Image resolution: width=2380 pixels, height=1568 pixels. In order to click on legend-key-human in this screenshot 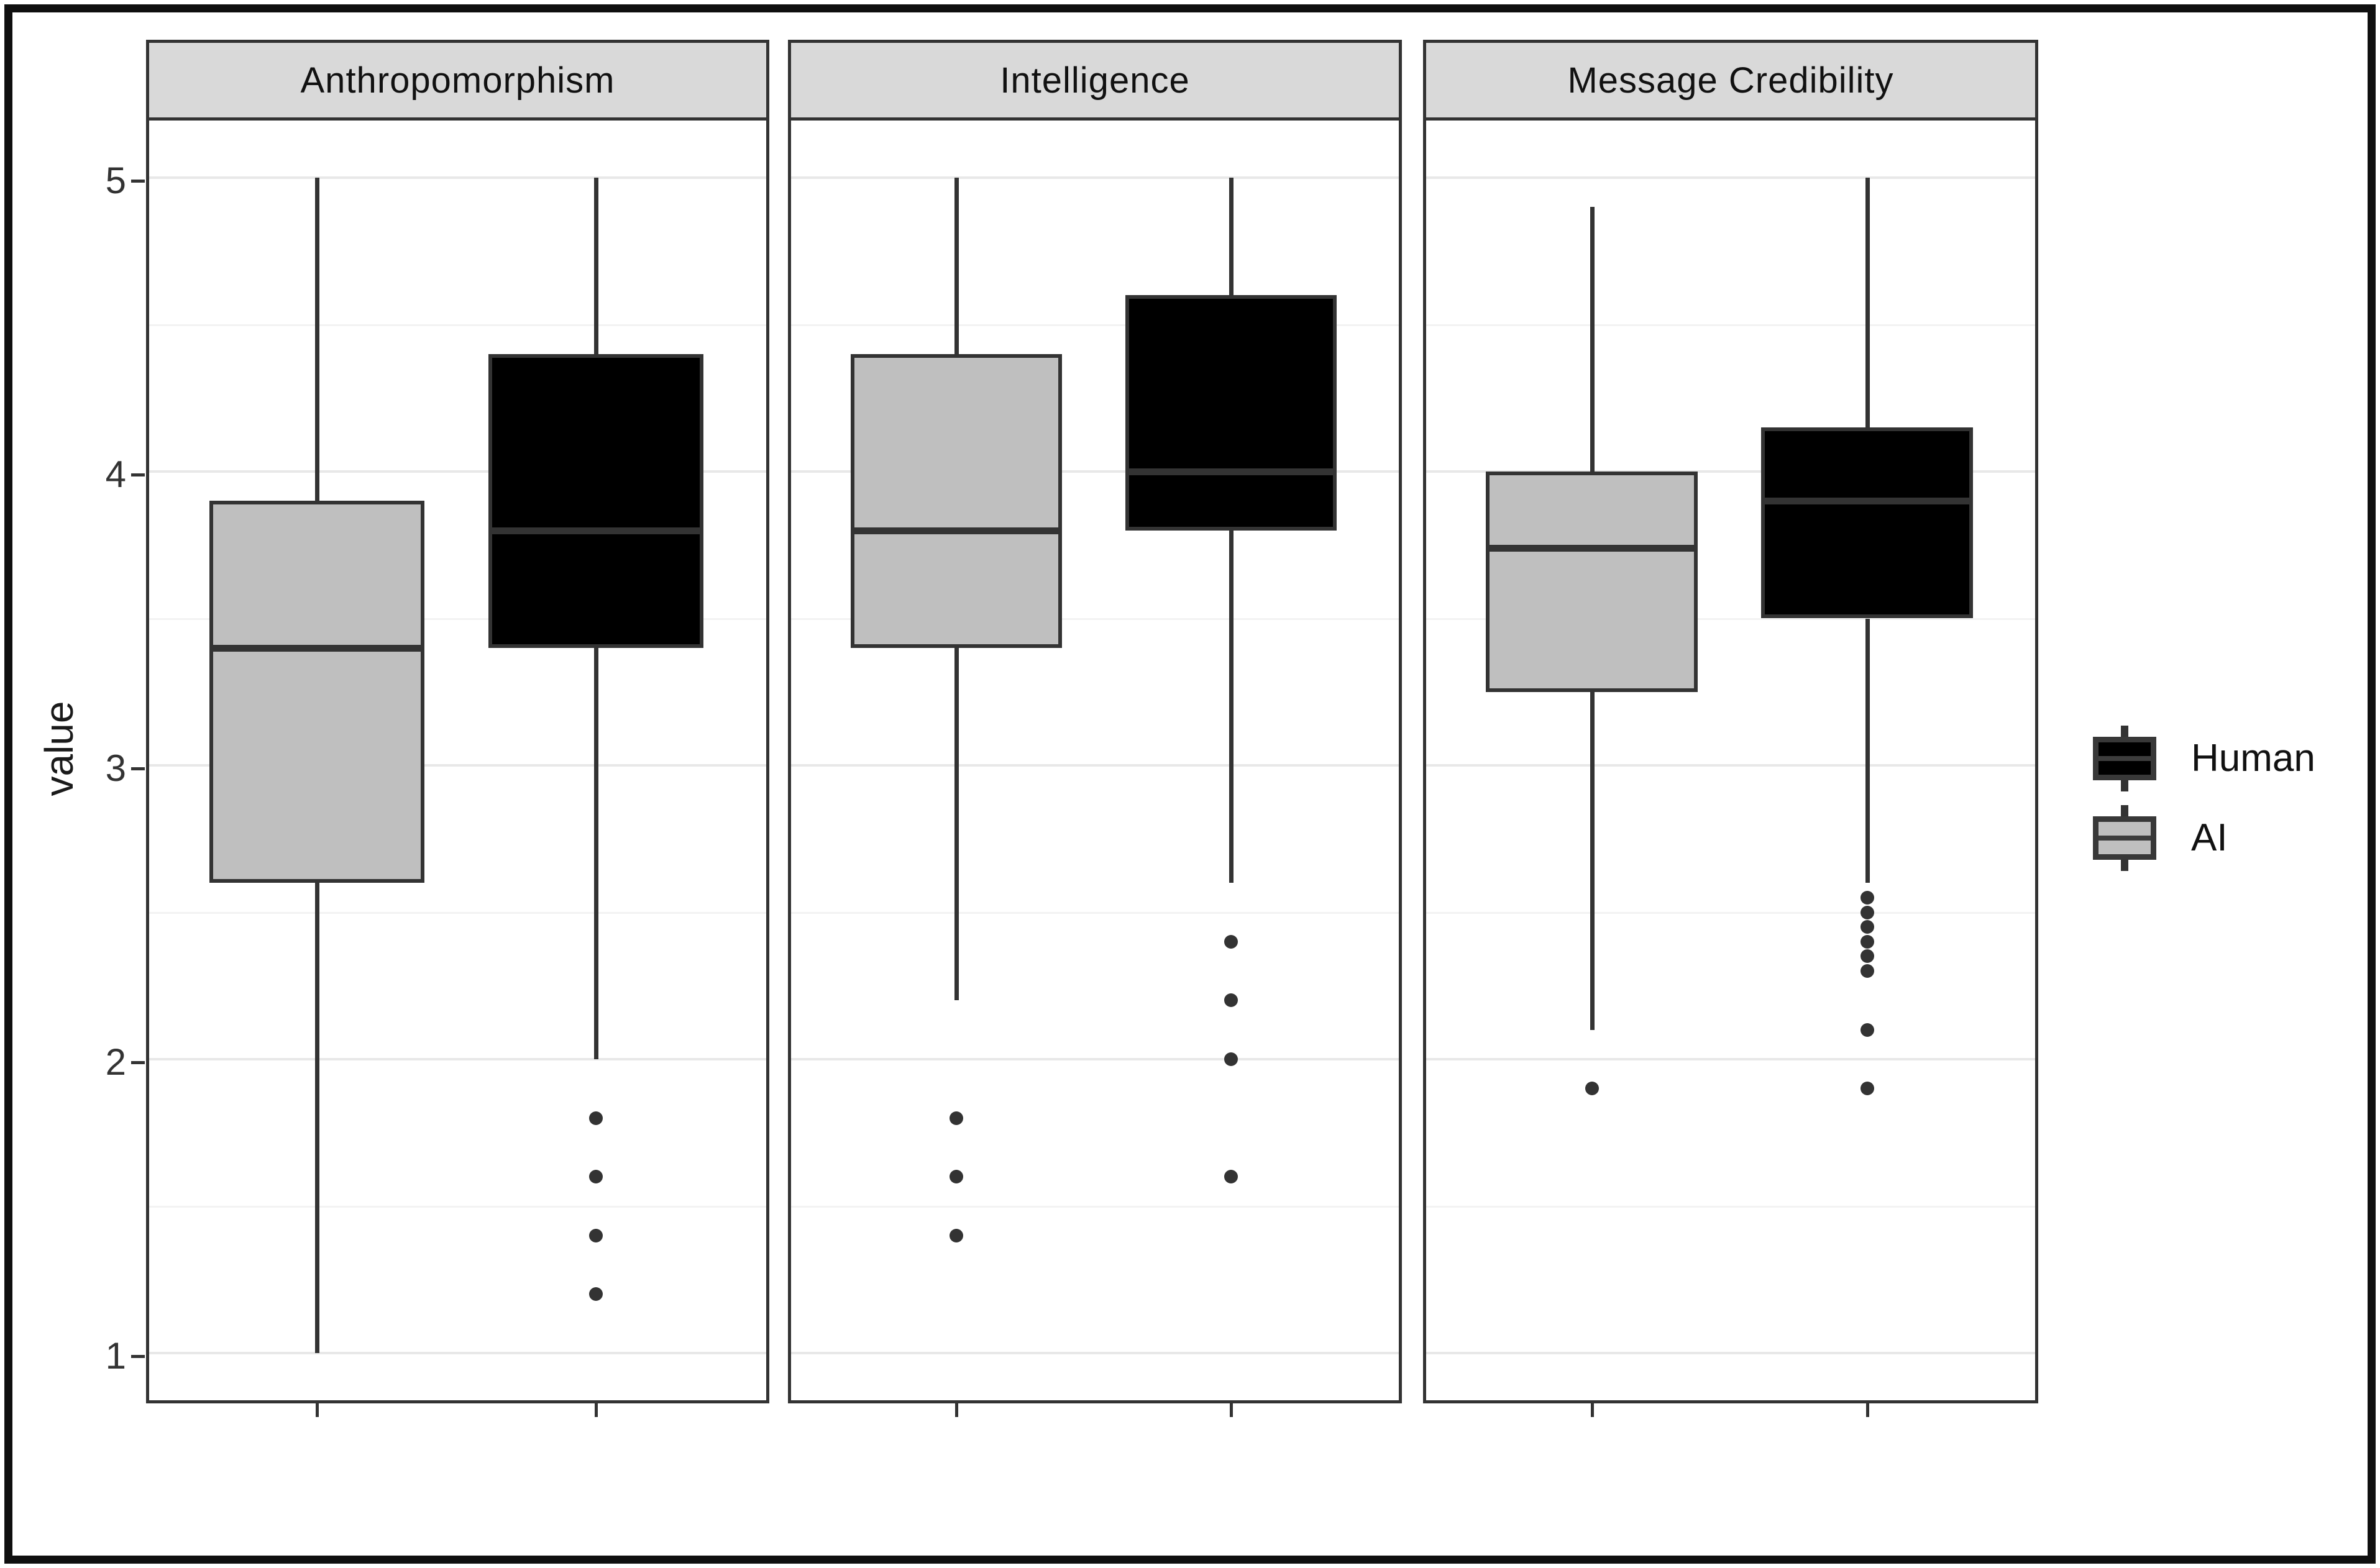, I will do `click(2124, 758)`.